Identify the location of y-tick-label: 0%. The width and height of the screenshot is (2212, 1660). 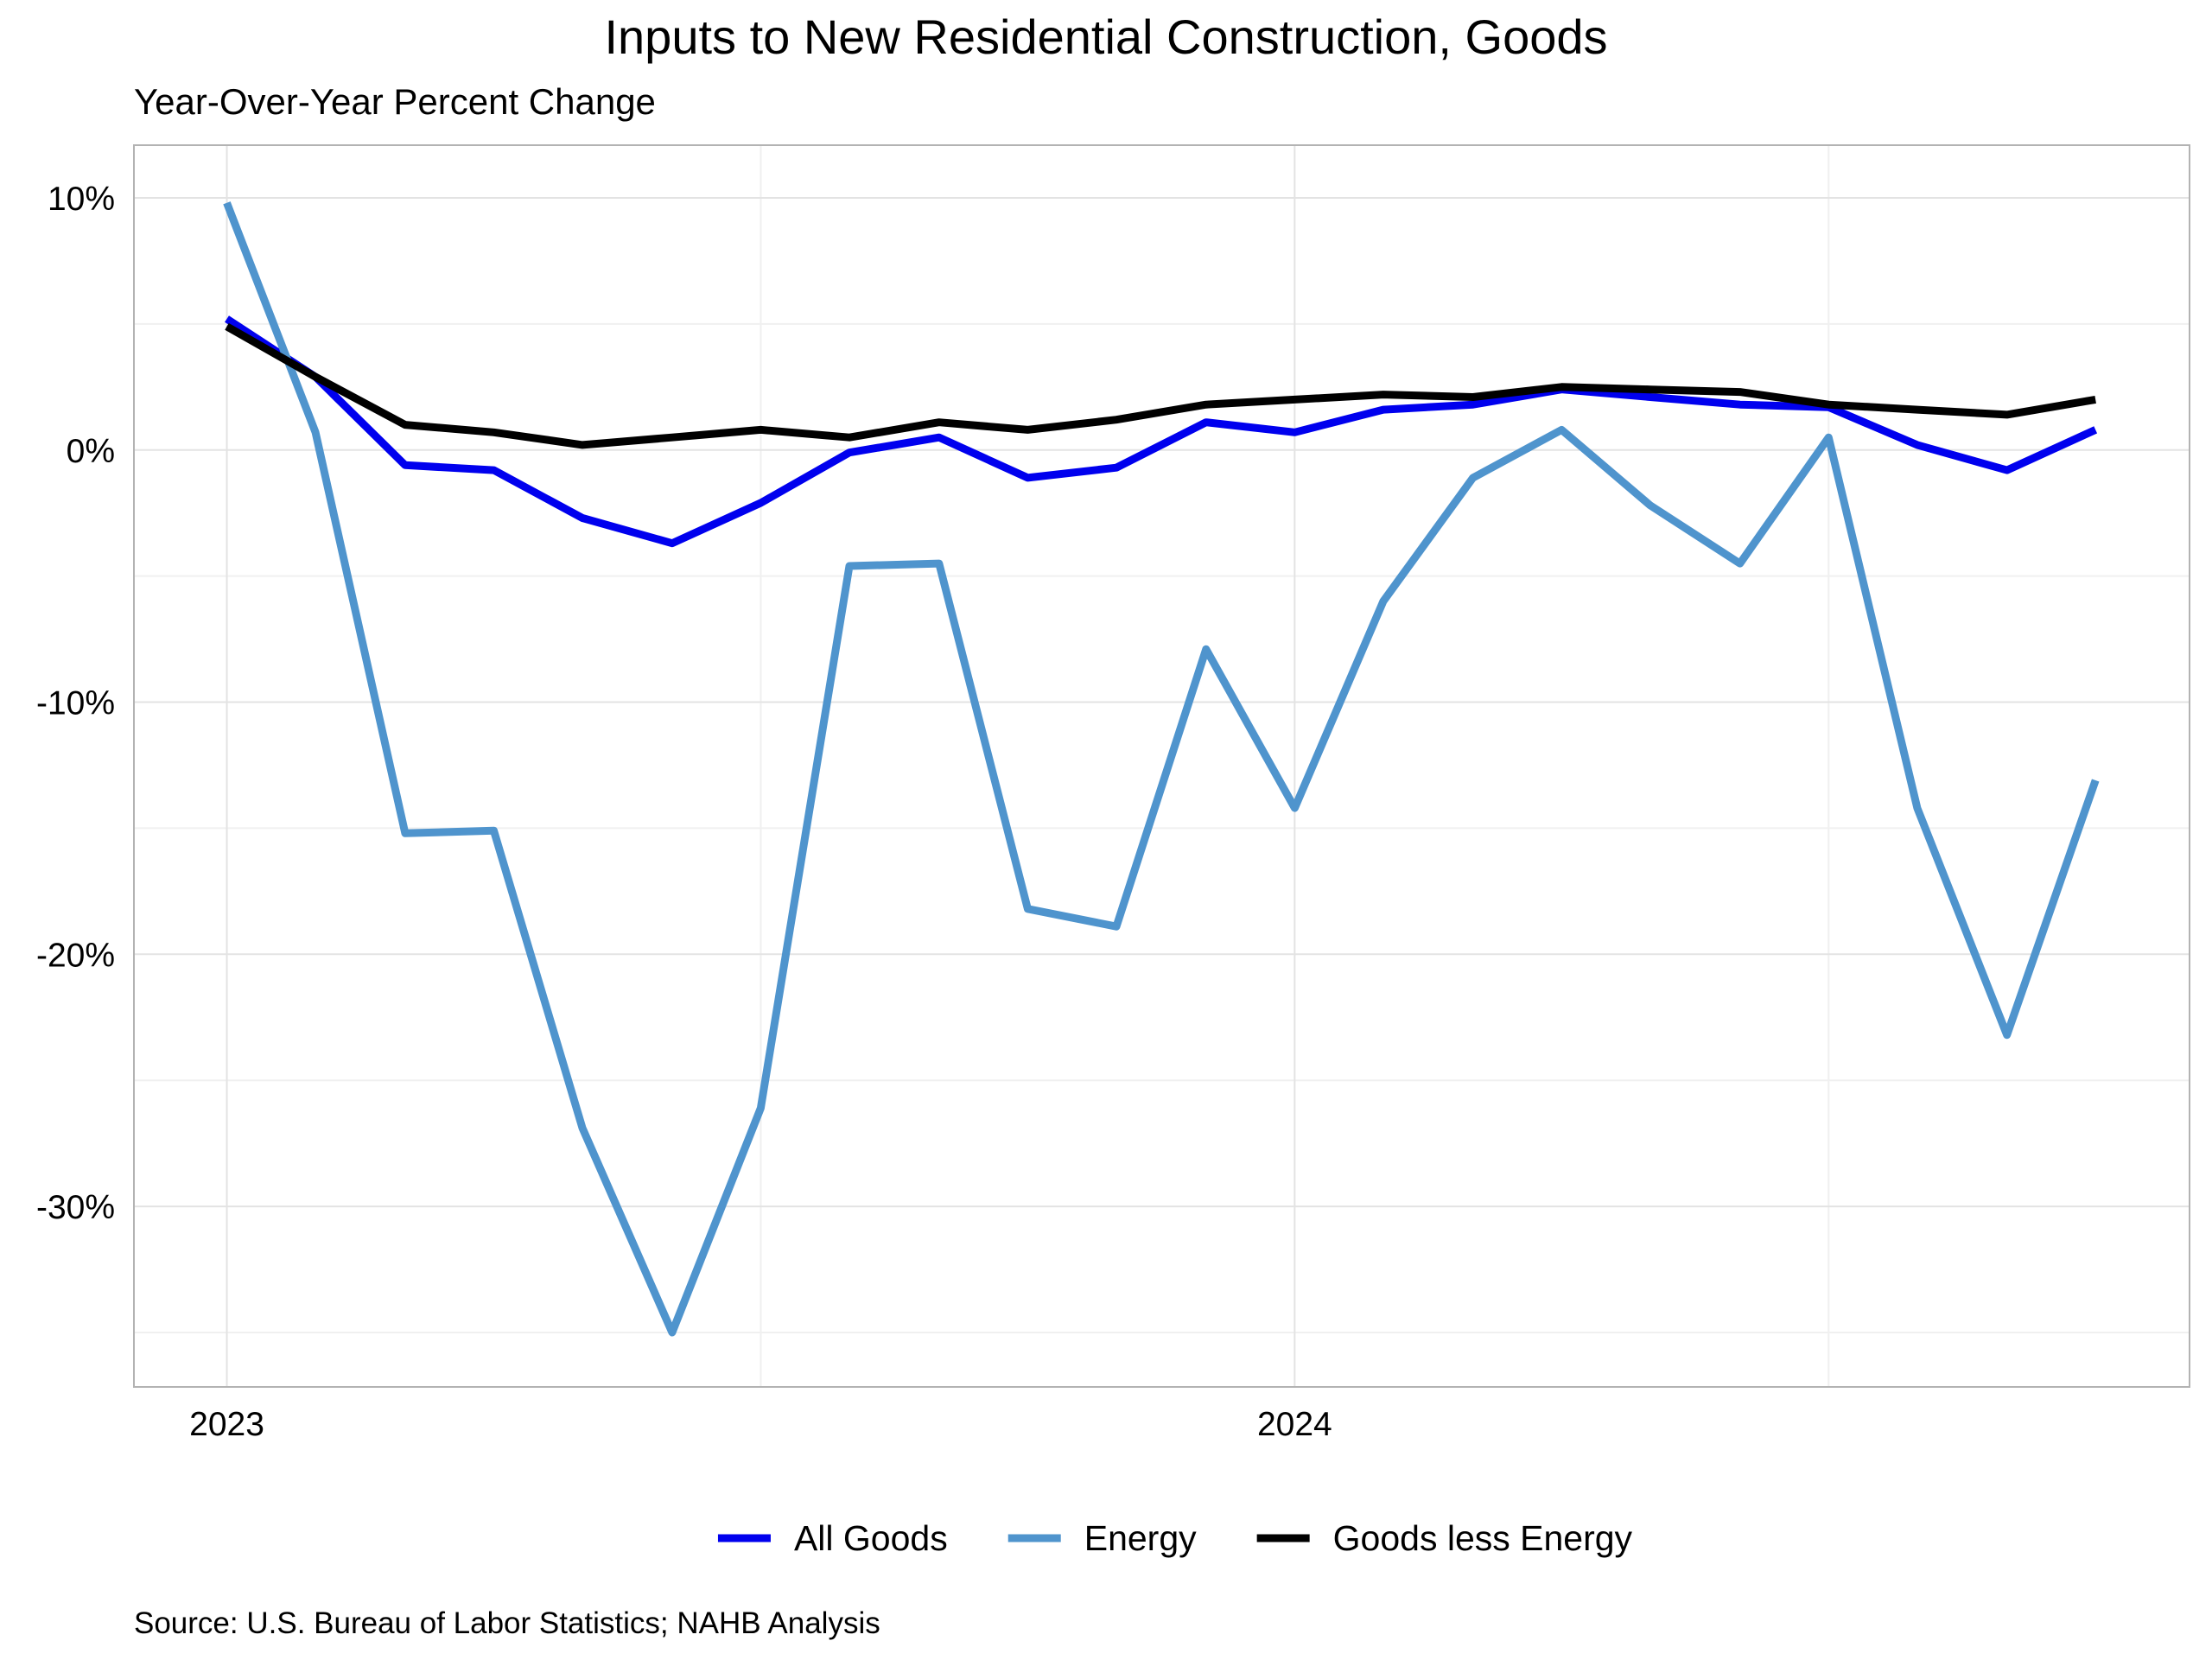
(91, 451).